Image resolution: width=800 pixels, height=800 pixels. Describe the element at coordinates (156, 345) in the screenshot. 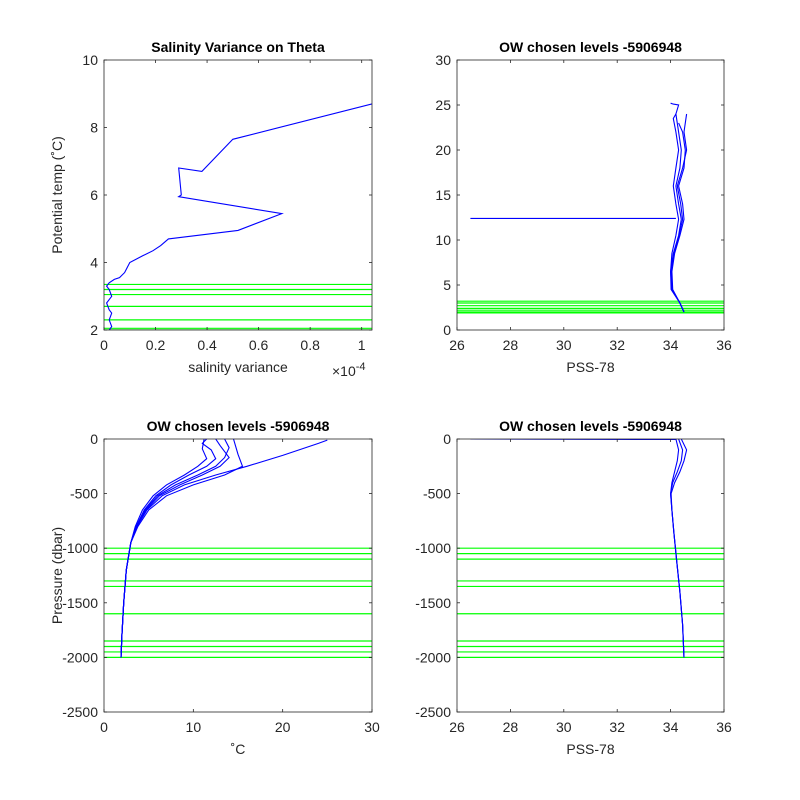

I see `x-tick-label: 0.2` at that location.